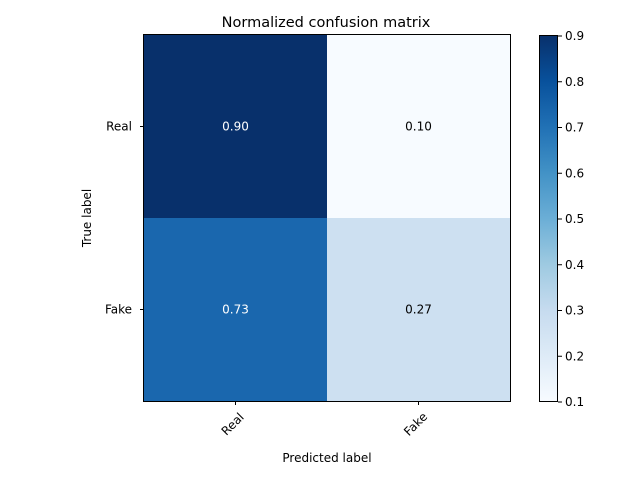 The image size is (640, 485). Describe the element at coordinates (548, 218) in the screenshot. I see `colorbar` at that location.